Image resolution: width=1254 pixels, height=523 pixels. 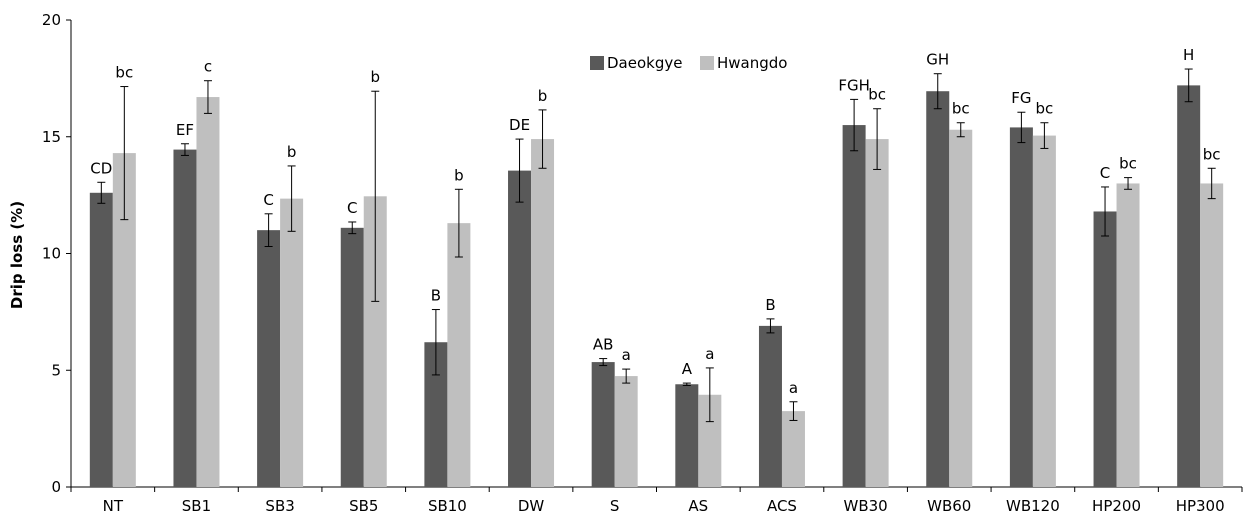 What do you see at coordinates (1021, 98) in the screenshot?
I see `significance-label: FG` at bounding box center [1021, 98].